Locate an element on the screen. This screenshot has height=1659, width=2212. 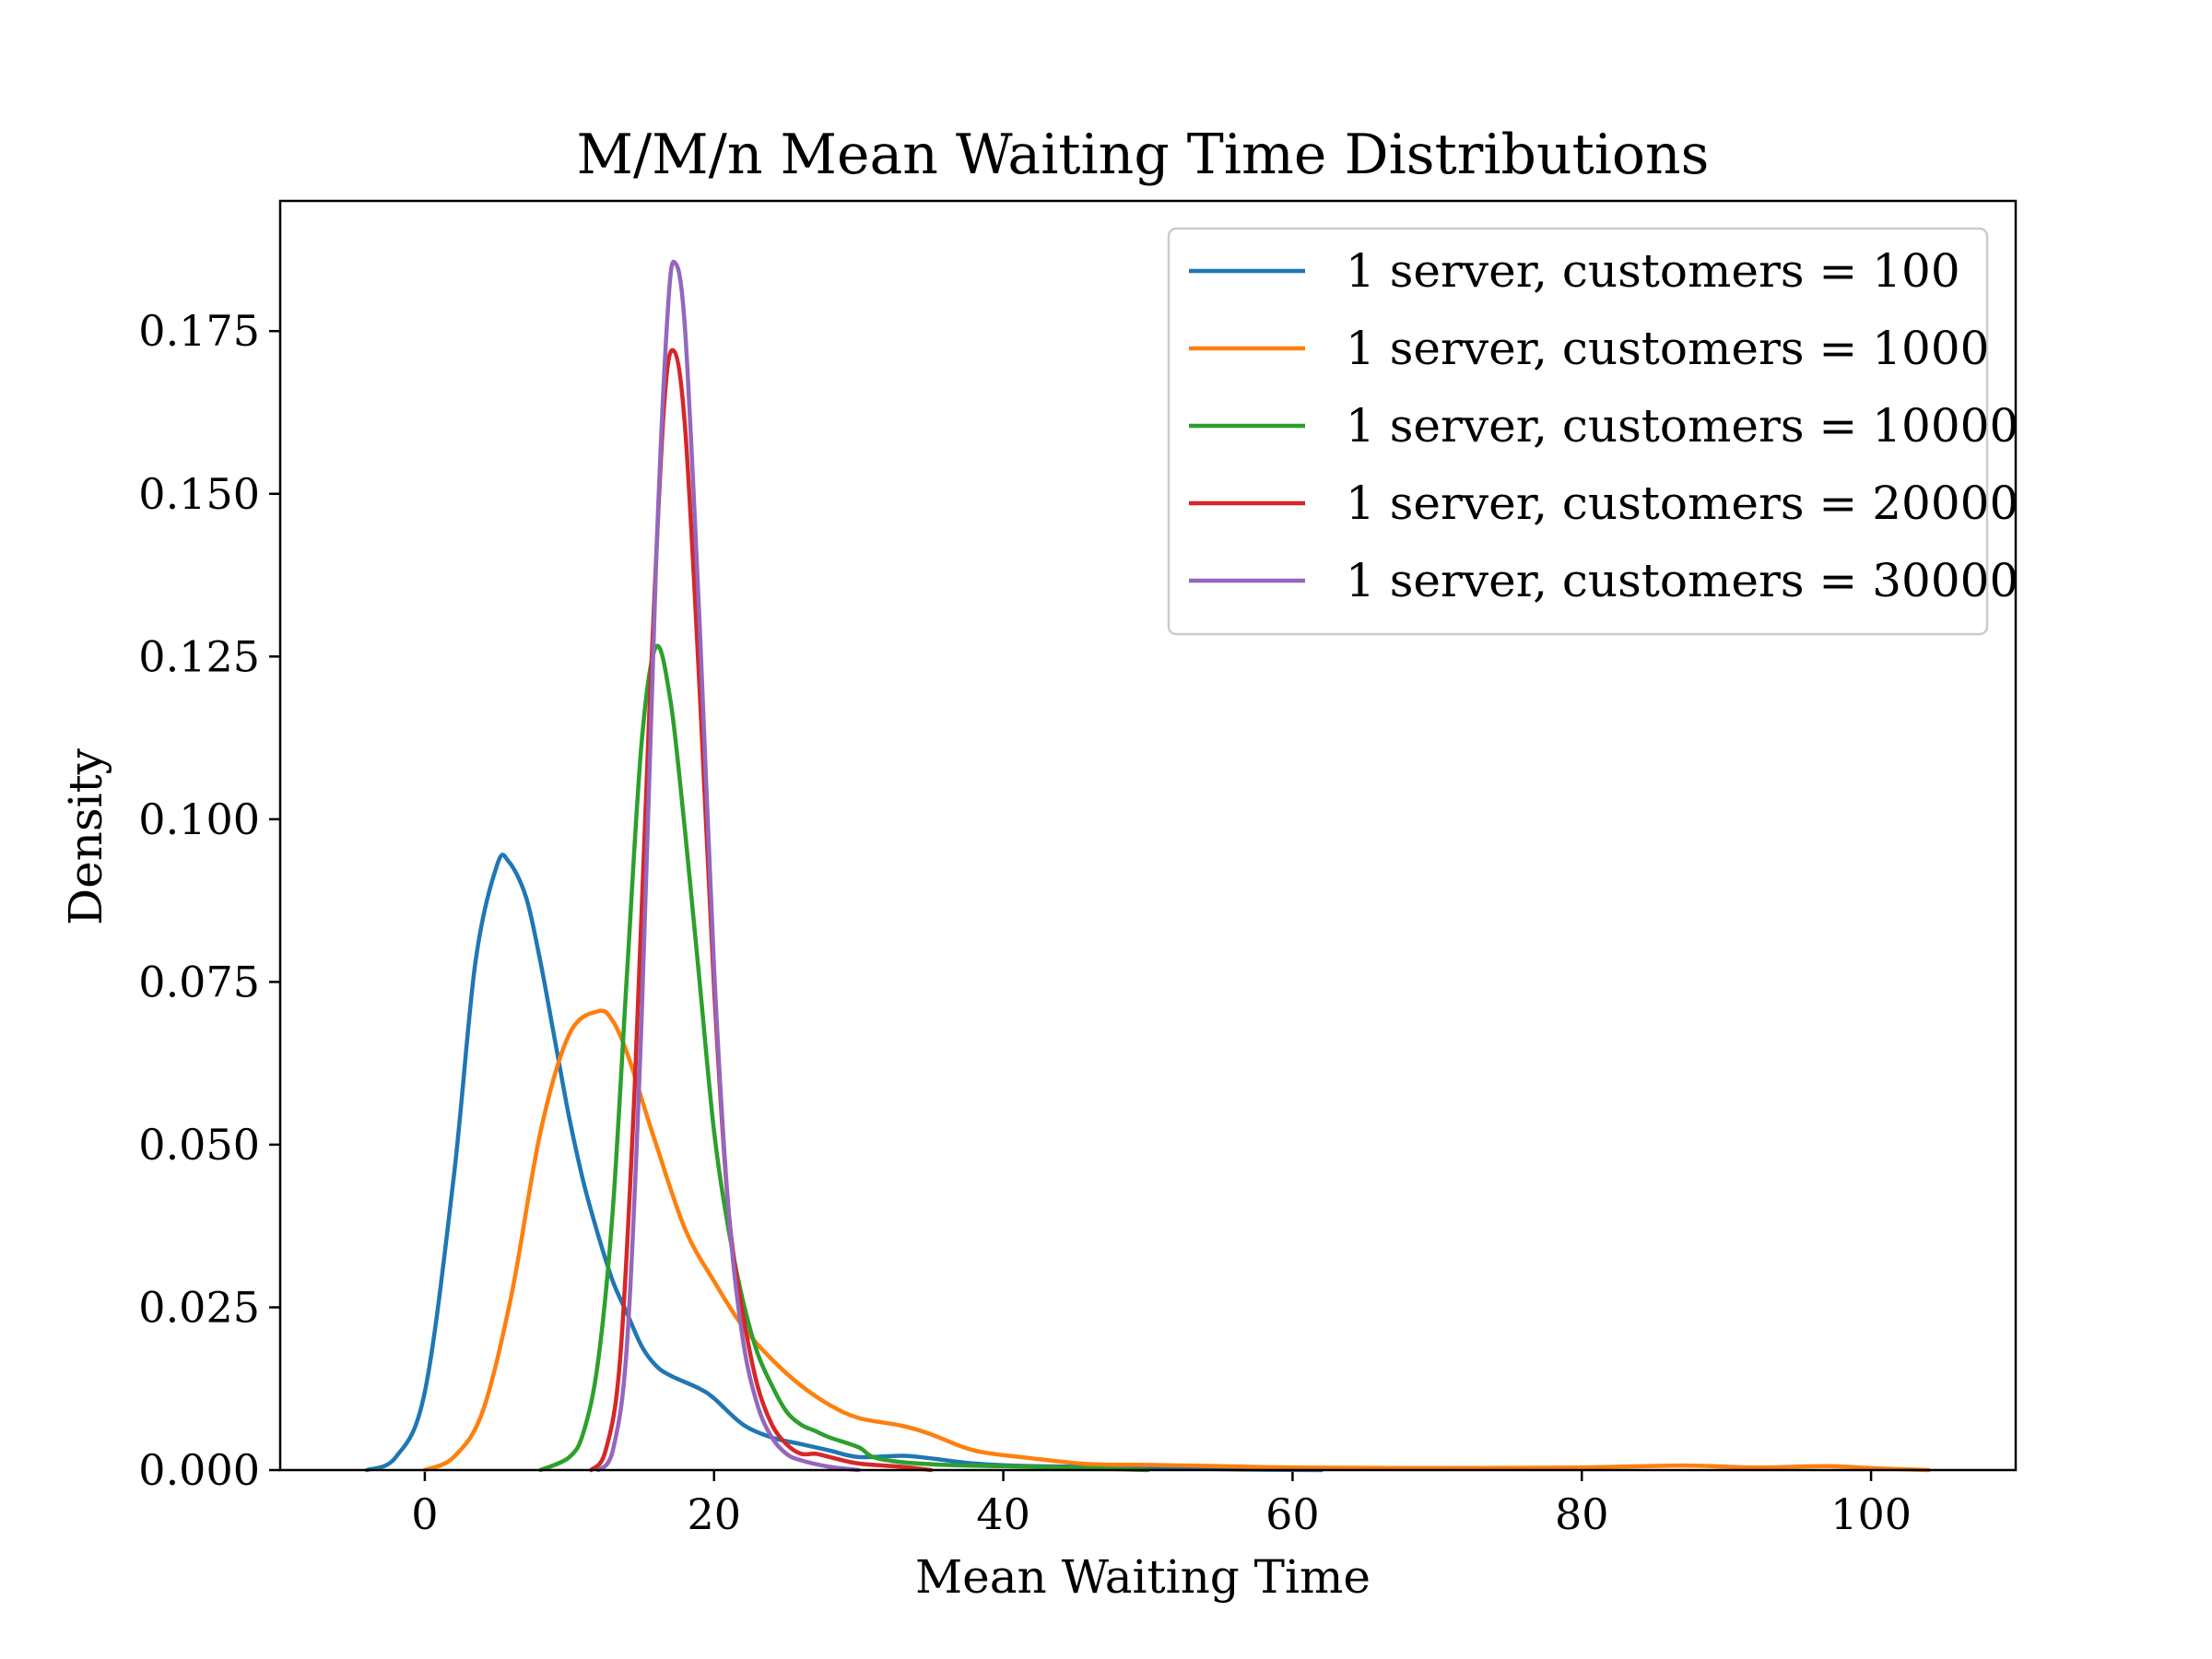
x-tick-label: 0 is located at coordinates (424, 1514).